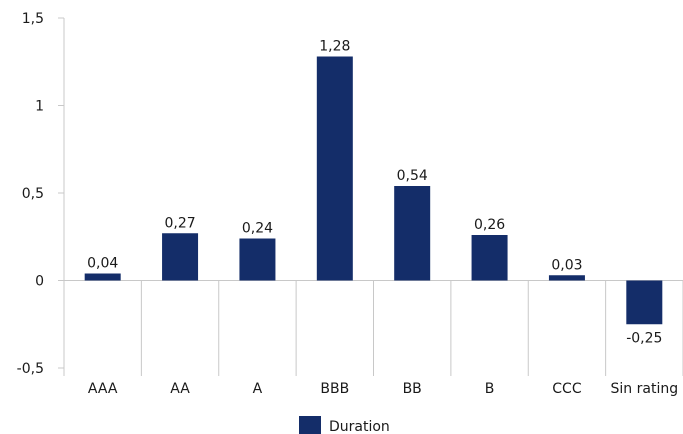  What do you see at coordinates (490, 389) in the screenshot?
I see `x-tick-label: B` at bounding box center [490, 389].